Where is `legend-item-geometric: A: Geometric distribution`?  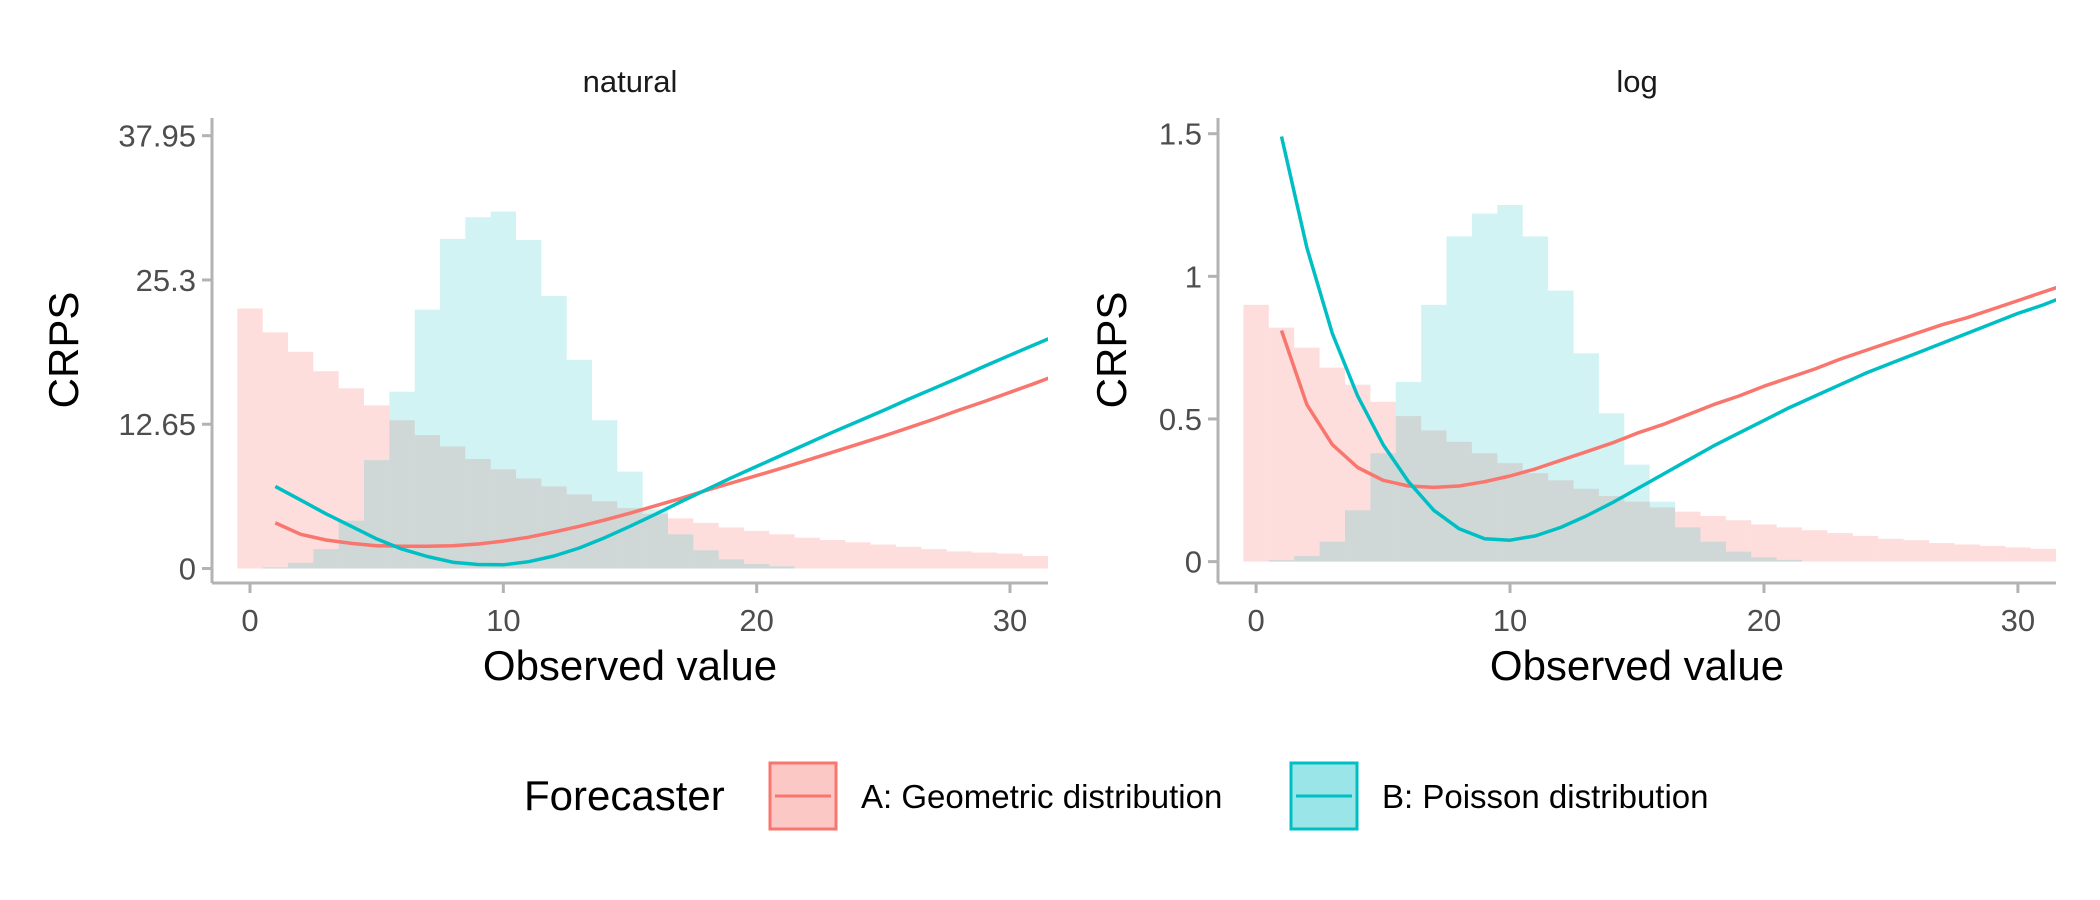
legend-item-geometric: A: Geometric distribution is located at coordinates (995, 796).